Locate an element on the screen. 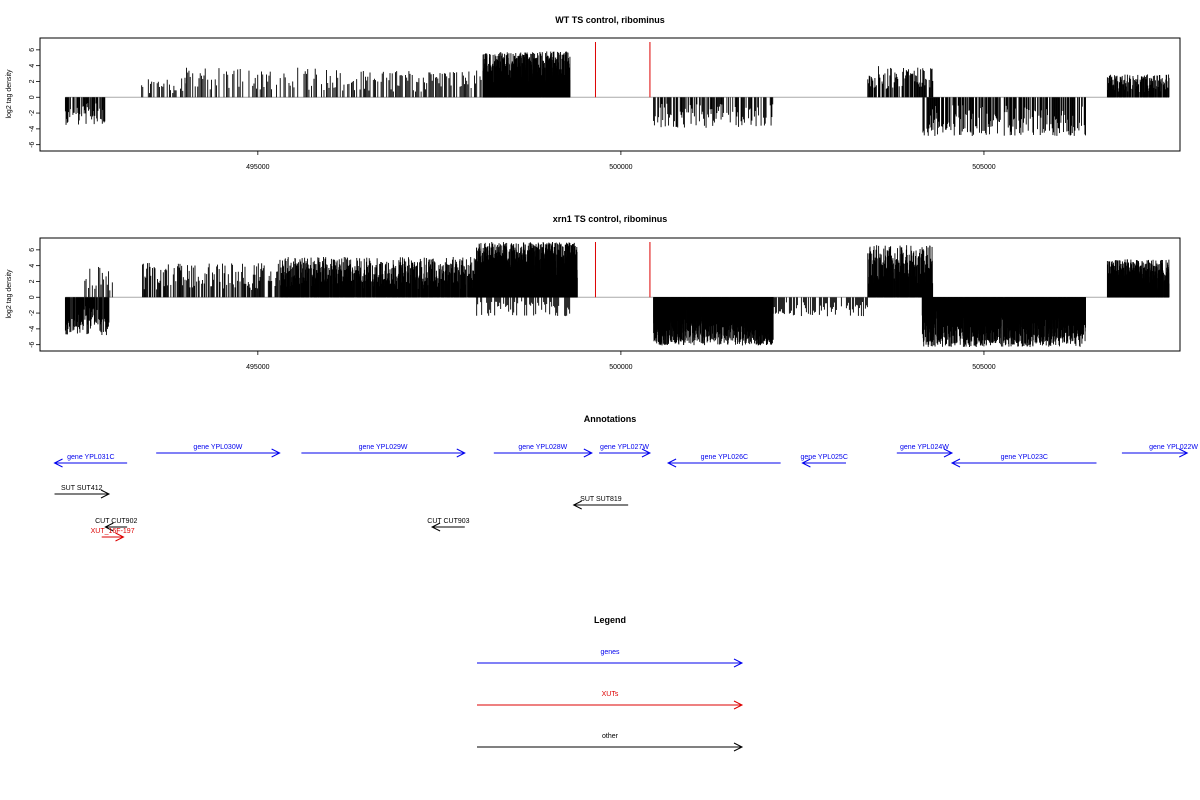 Image resolution: width=1200 pixels, height=800 pixels. wt-plot-frame is located at coordinates (610, 94).